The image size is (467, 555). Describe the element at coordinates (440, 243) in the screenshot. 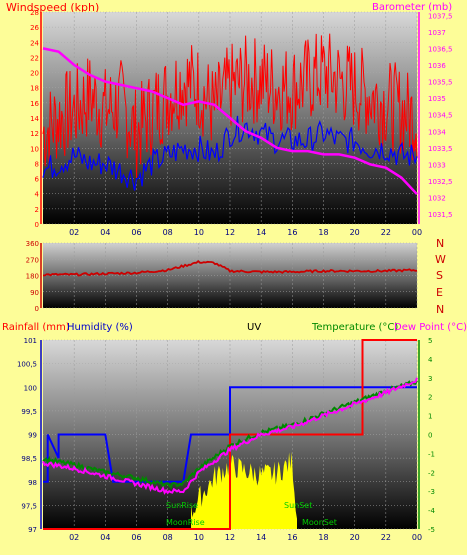

I see `compass-n-top: N` at that location.